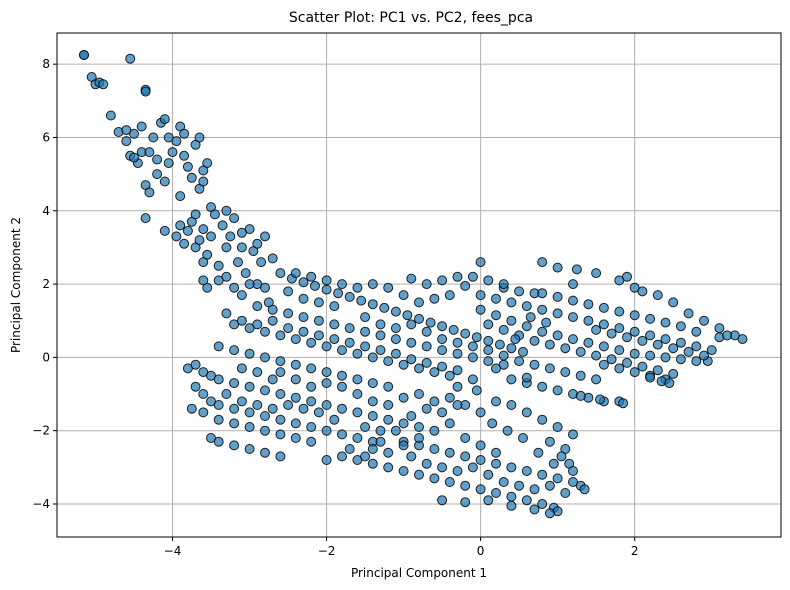 The width and height of the screenshot is (790, 590). Describe the element at coordinates (46, 357) in the screenshot. I see `y-tick-label: 0` at that location.